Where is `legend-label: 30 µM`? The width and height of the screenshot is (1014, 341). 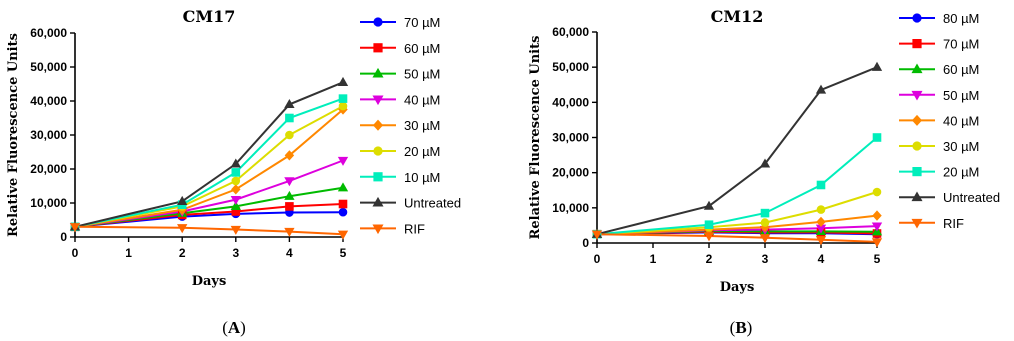
legend-label: 30 µM is located at coordinates (422, 125).